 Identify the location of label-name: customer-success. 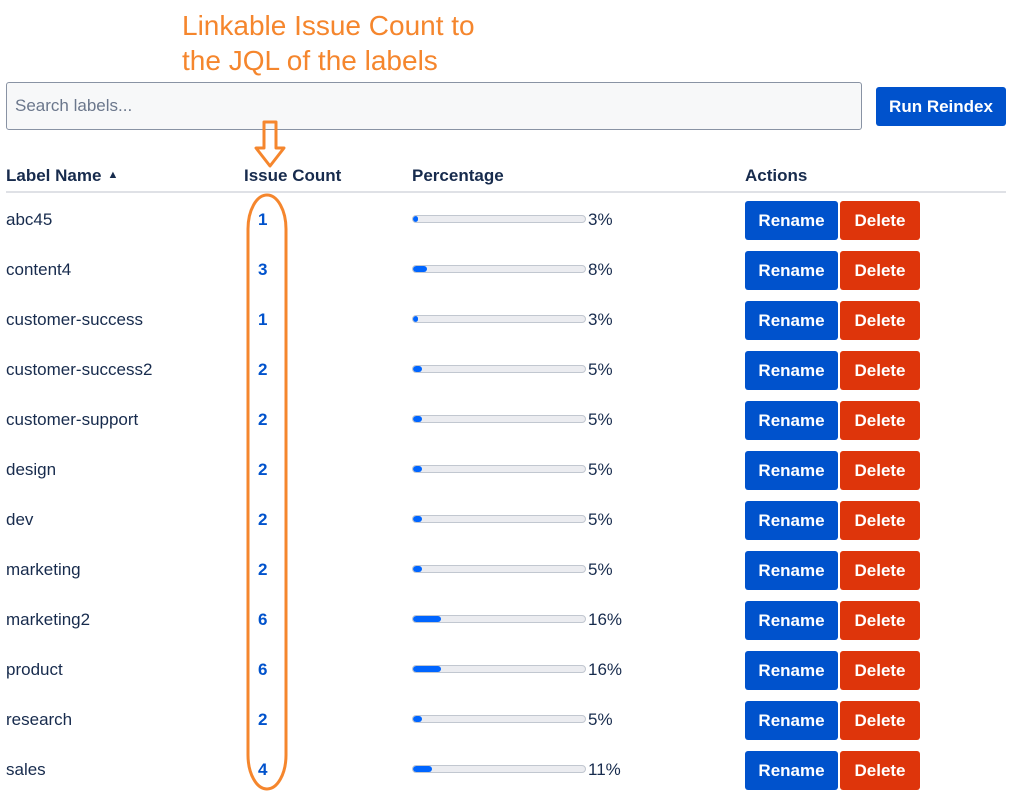
(74, 319).